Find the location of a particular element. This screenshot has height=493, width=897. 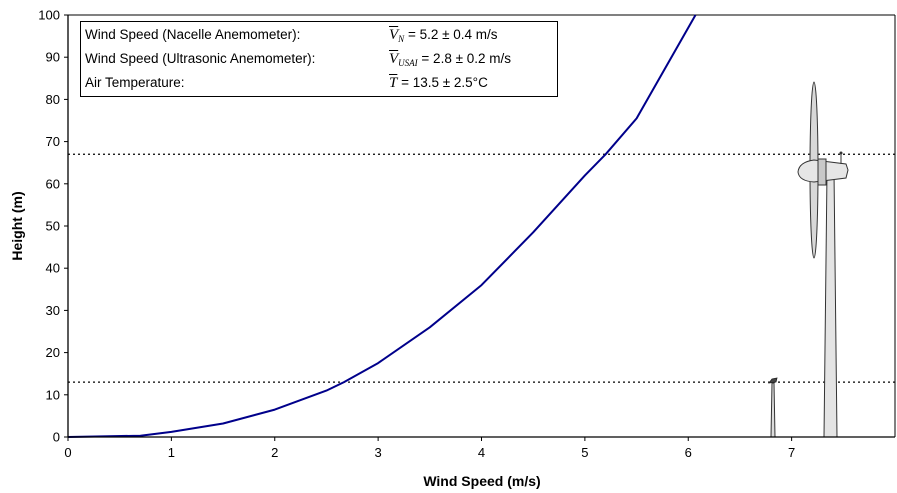

legend-value: VUSAI = 2.8 ± 0.2 m/s is located at coordinates (450, 61).